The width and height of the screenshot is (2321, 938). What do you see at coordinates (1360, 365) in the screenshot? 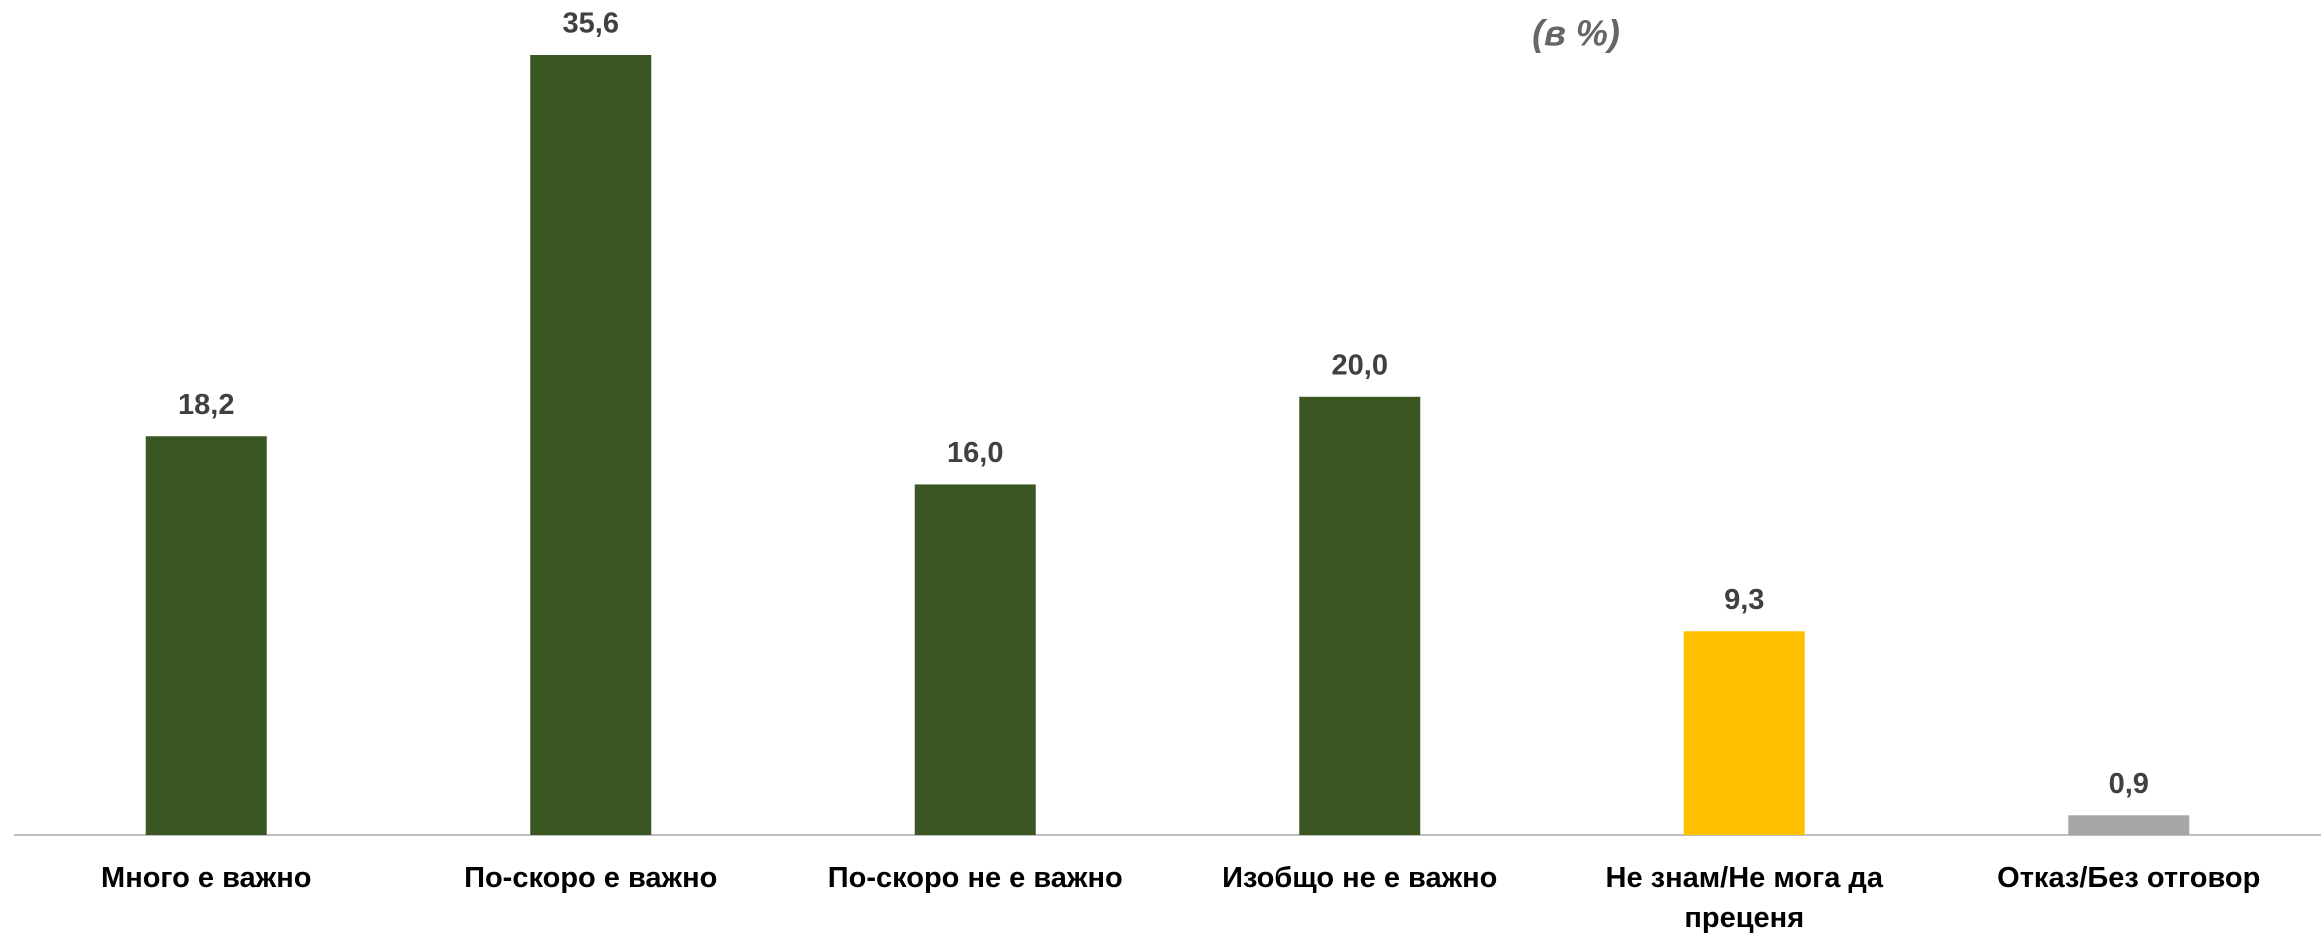
I see `data-label: 20,0` at bounding box center [1360, 365].